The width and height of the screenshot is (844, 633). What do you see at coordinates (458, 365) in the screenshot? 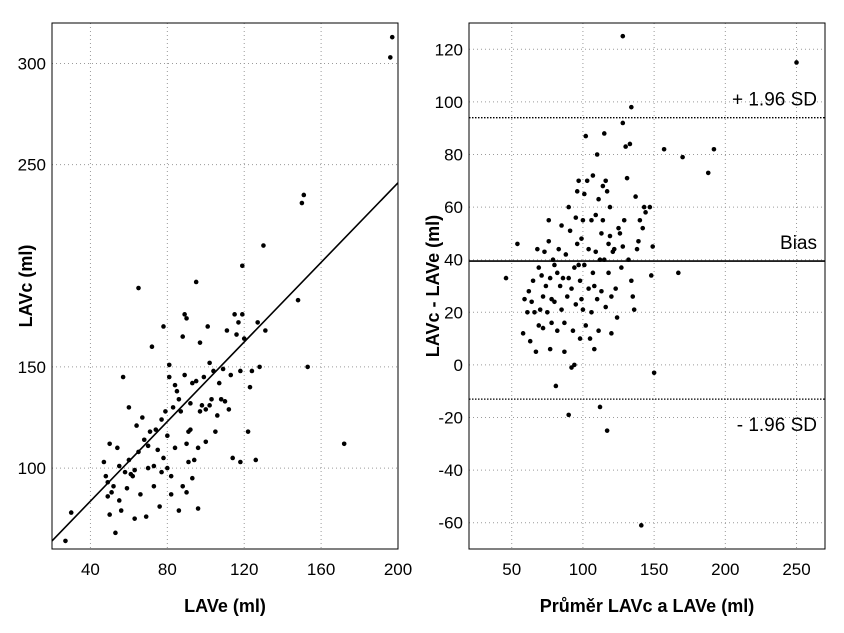
I see `y-tick-label: 0` at bounding box center [458, 365].